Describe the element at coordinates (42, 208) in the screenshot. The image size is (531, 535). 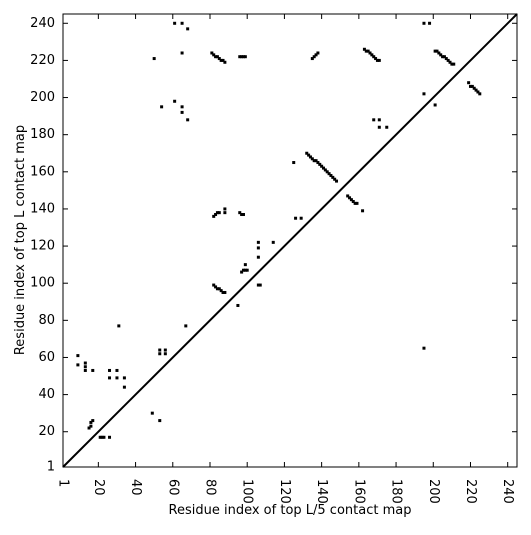
I see `y-tick-label: 140` at that location.